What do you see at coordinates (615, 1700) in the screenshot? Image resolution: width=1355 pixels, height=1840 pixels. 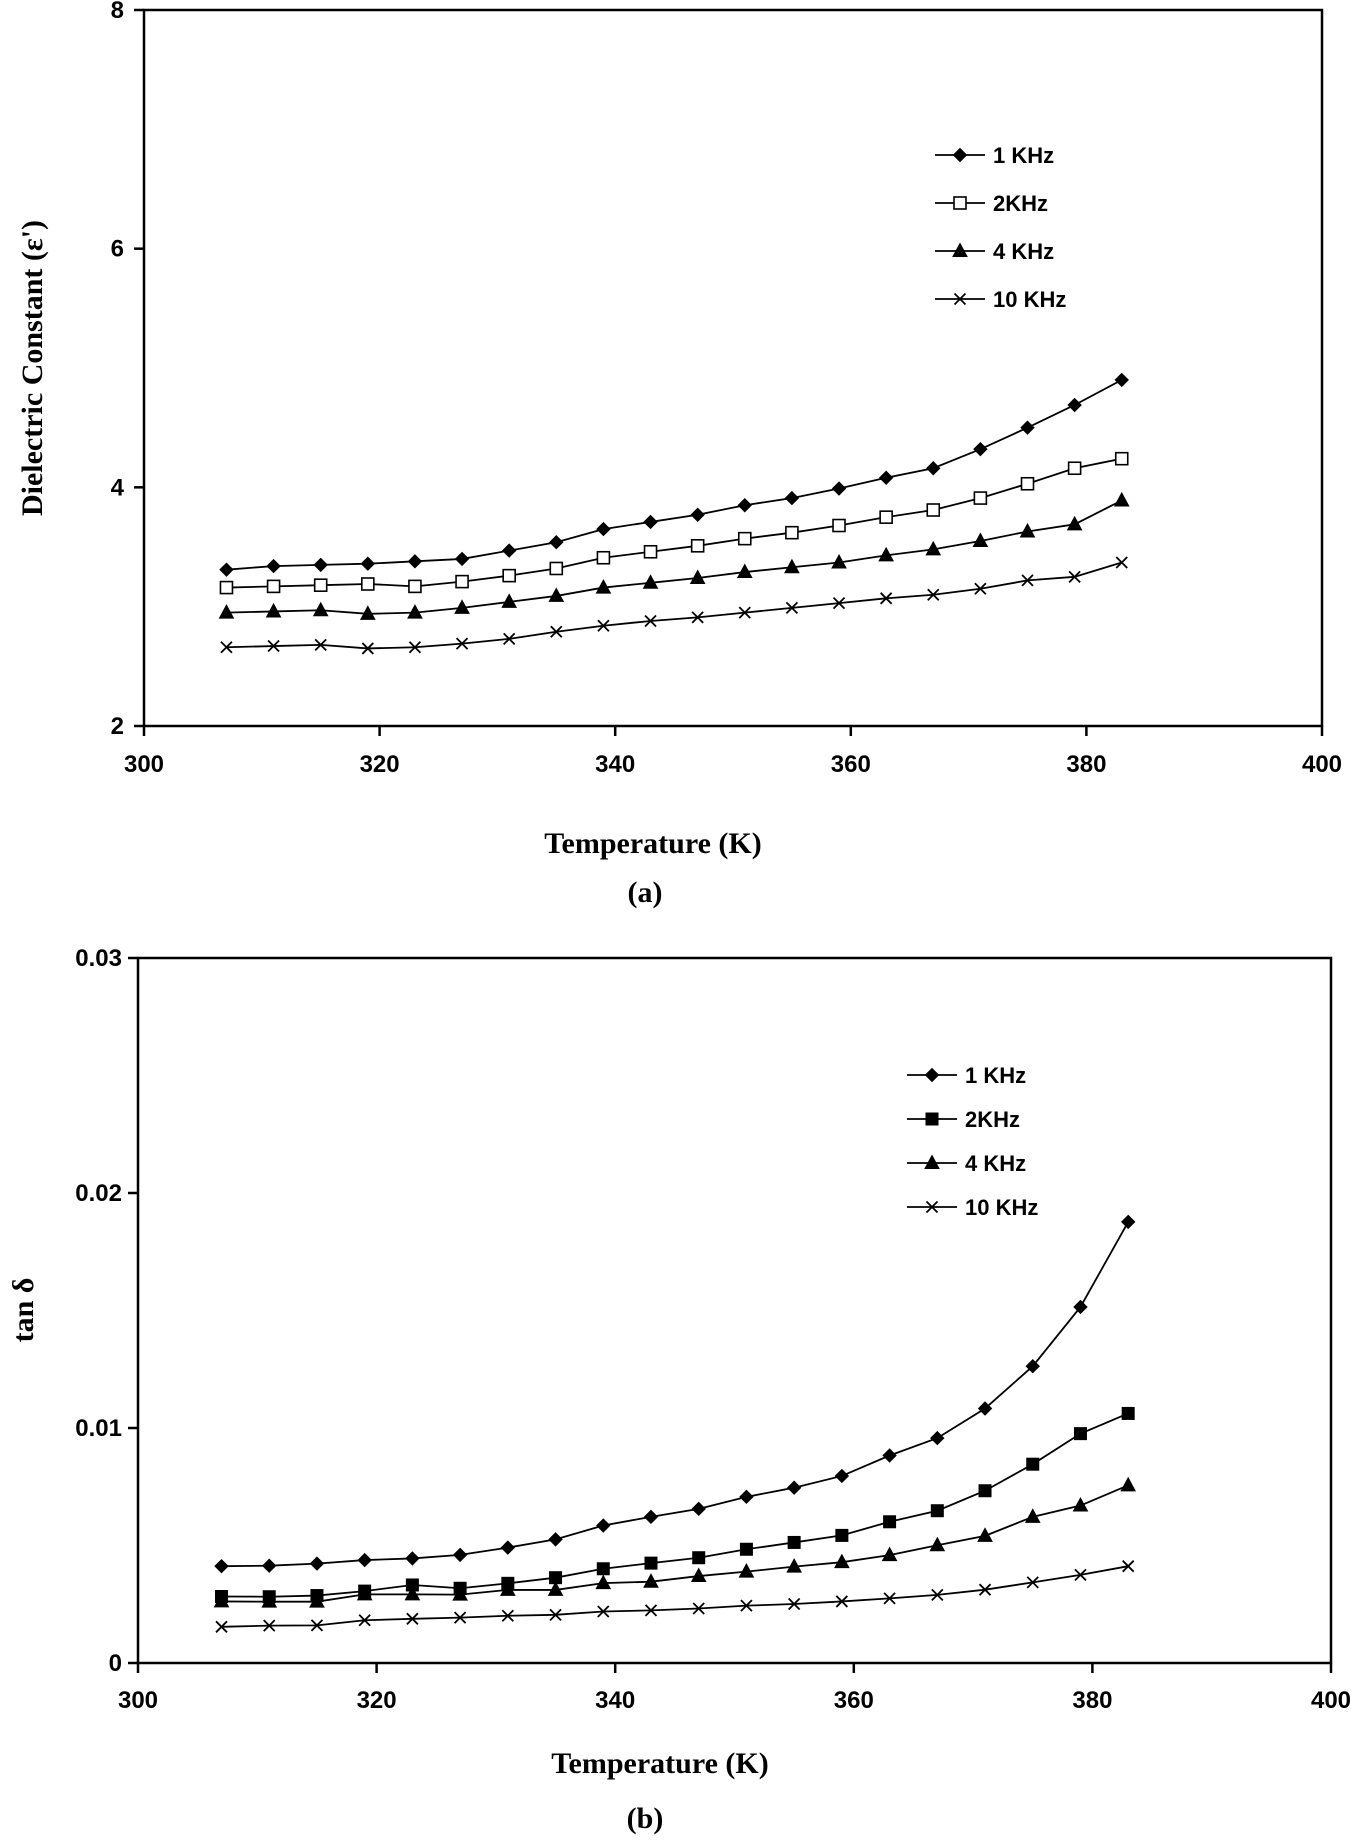 I see `x-tick-label: 340` at bounding box center [615, 1700].